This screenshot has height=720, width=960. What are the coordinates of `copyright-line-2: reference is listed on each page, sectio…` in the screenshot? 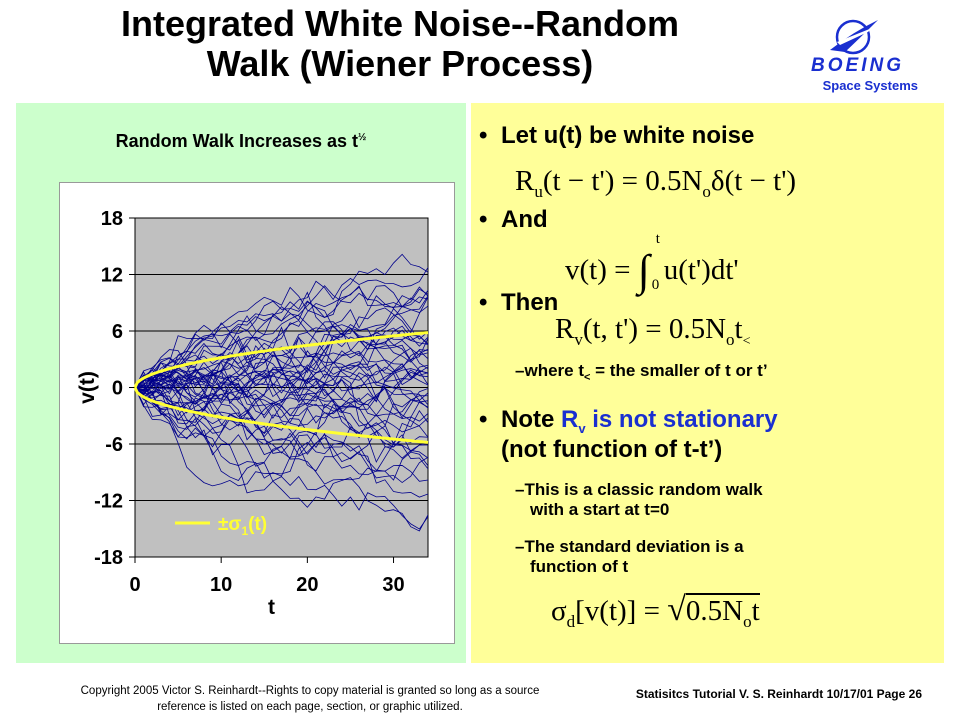 It's located at (310, 707).